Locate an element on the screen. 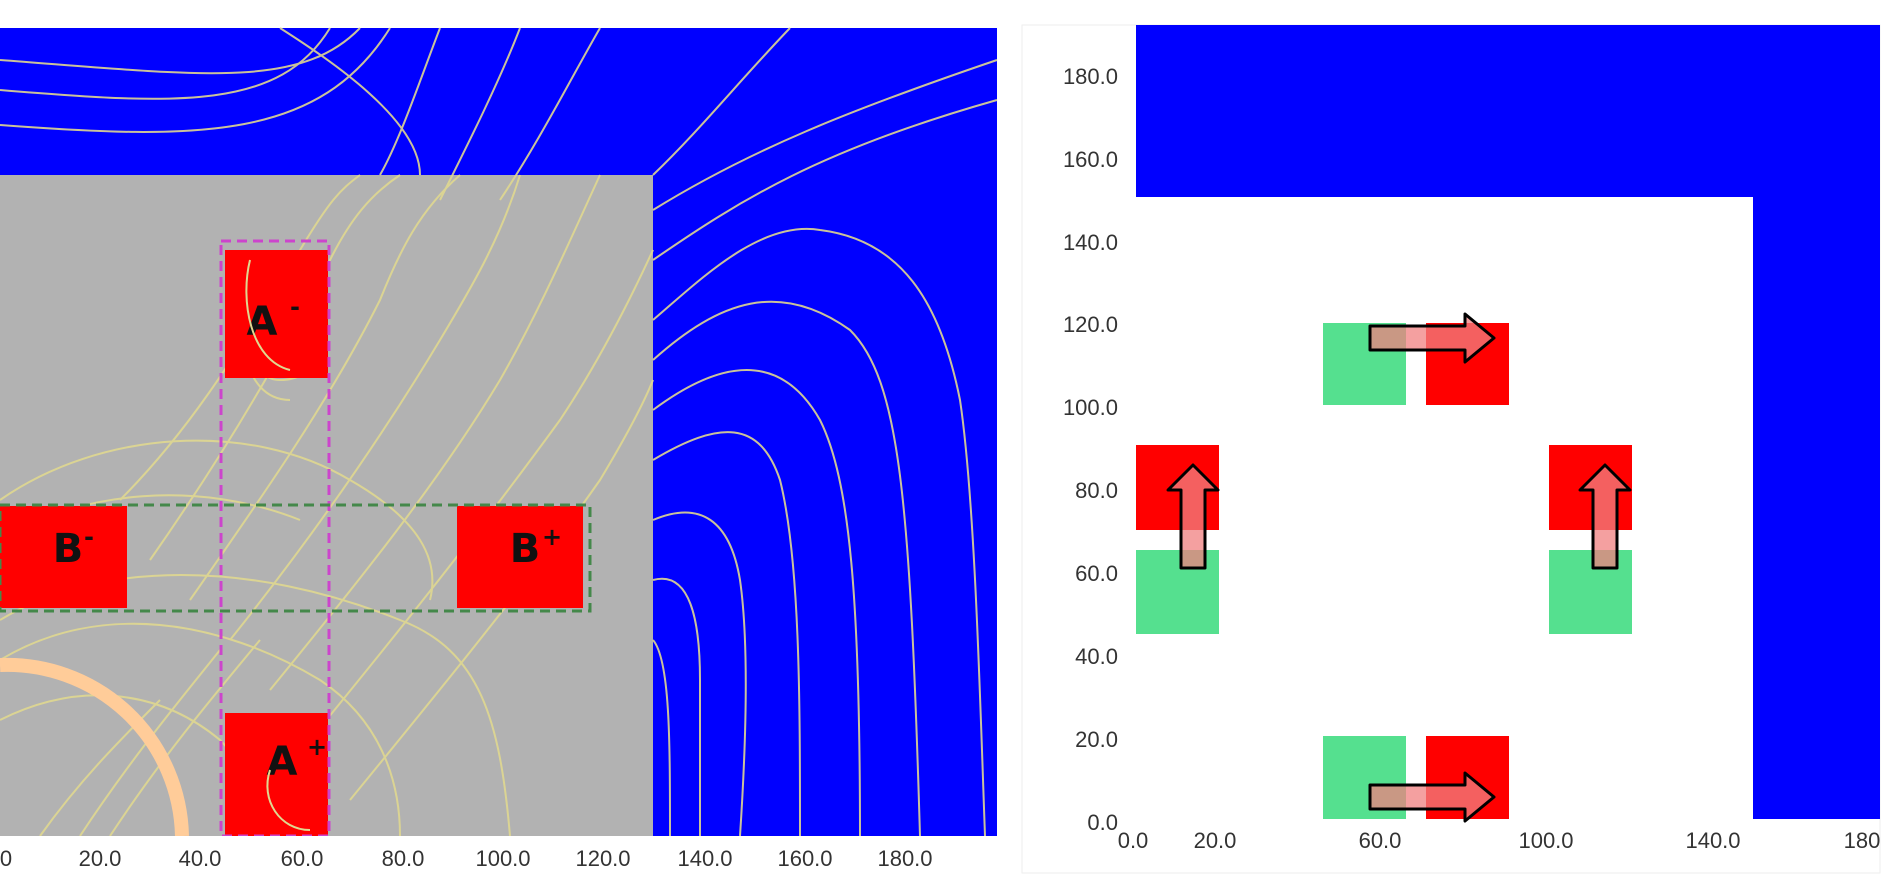  left-x-tick: 60.0 is located at coordinates (302, 858).